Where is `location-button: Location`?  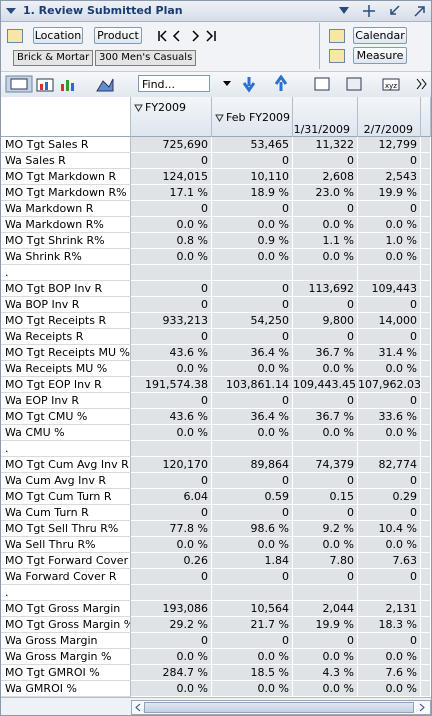 location-button: Location is located at coordinates (58, 35).